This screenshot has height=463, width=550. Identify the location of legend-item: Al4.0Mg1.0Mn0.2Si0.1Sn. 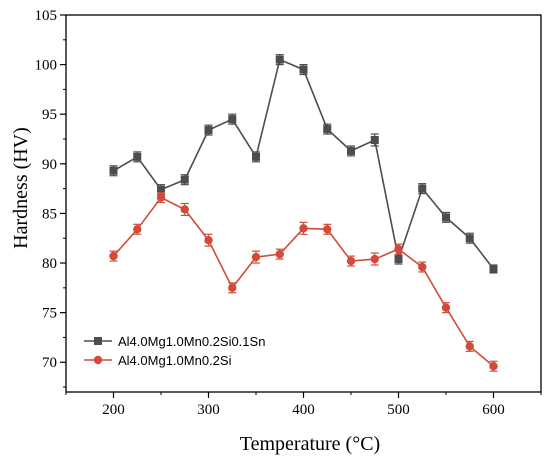
(174, 341).